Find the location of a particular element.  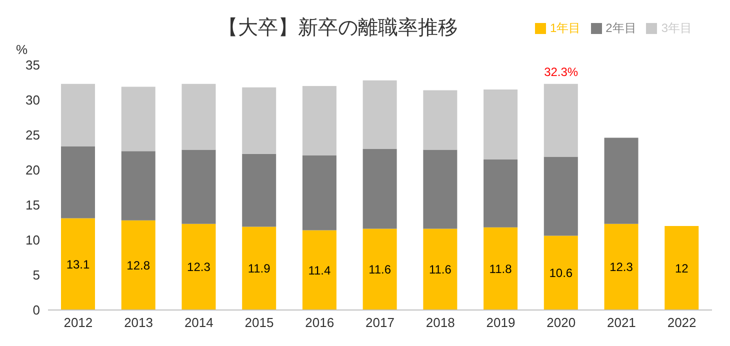

data-label: 11.9 is located at coordinates (259, 269).